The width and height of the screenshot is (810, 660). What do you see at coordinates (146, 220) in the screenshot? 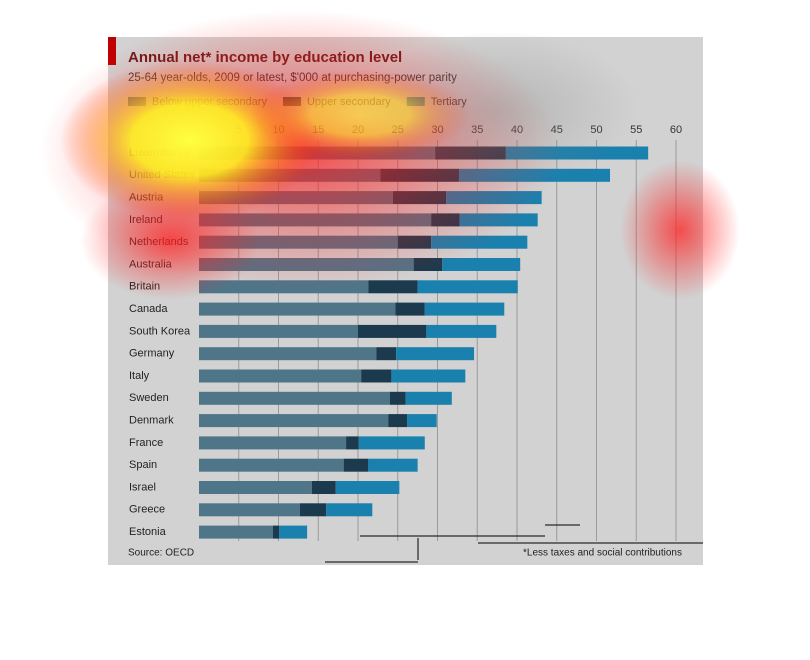
I see `y-tick-label: Ireland` at bounding box center [146, 220].